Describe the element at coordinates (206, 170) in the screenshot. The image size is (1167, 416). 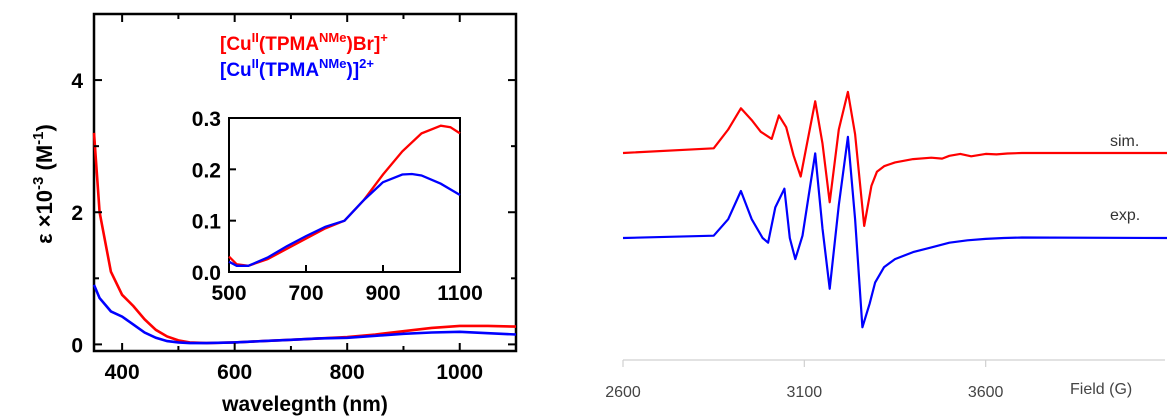
I see `inset-y-tick-label: 0.2` at that location.